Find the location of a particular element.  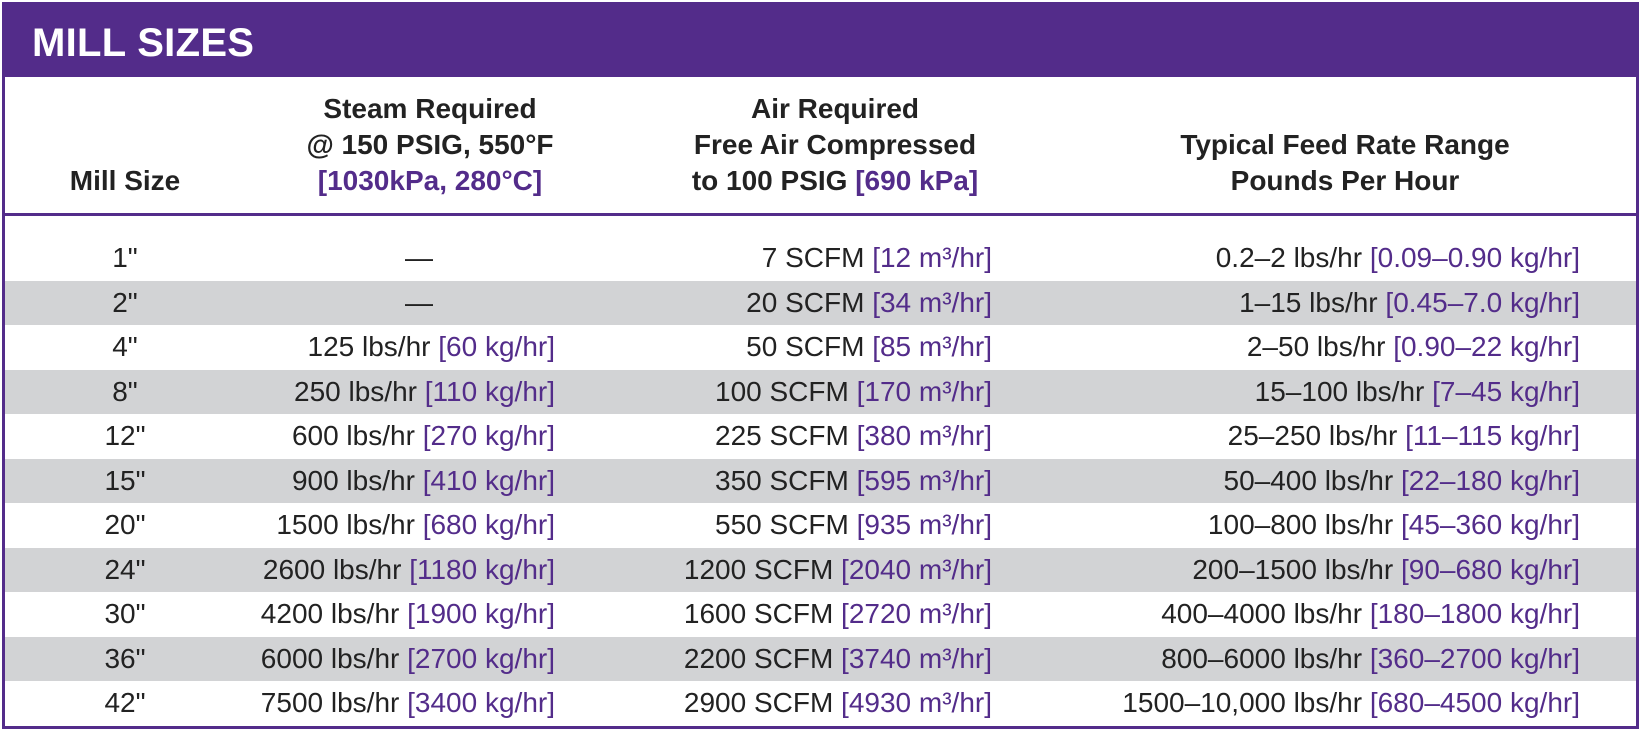

cell-air: 100 SCFM [170 m³/hr] is located at coordinates (778, 392).